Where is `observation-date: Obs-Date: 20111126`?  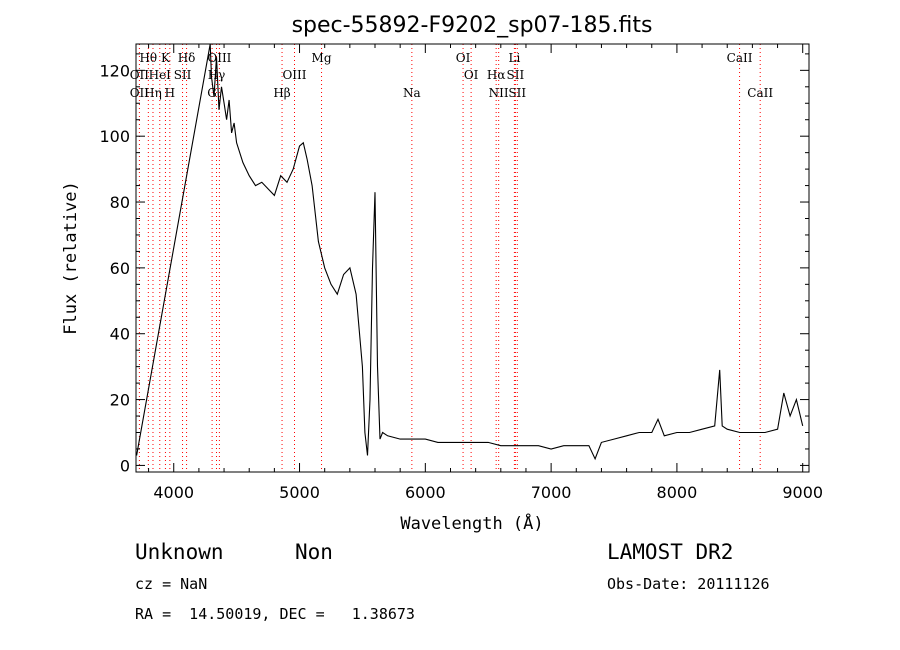
observation-date: Obs-Date: 20111126 is located at coordinates (688, 584).